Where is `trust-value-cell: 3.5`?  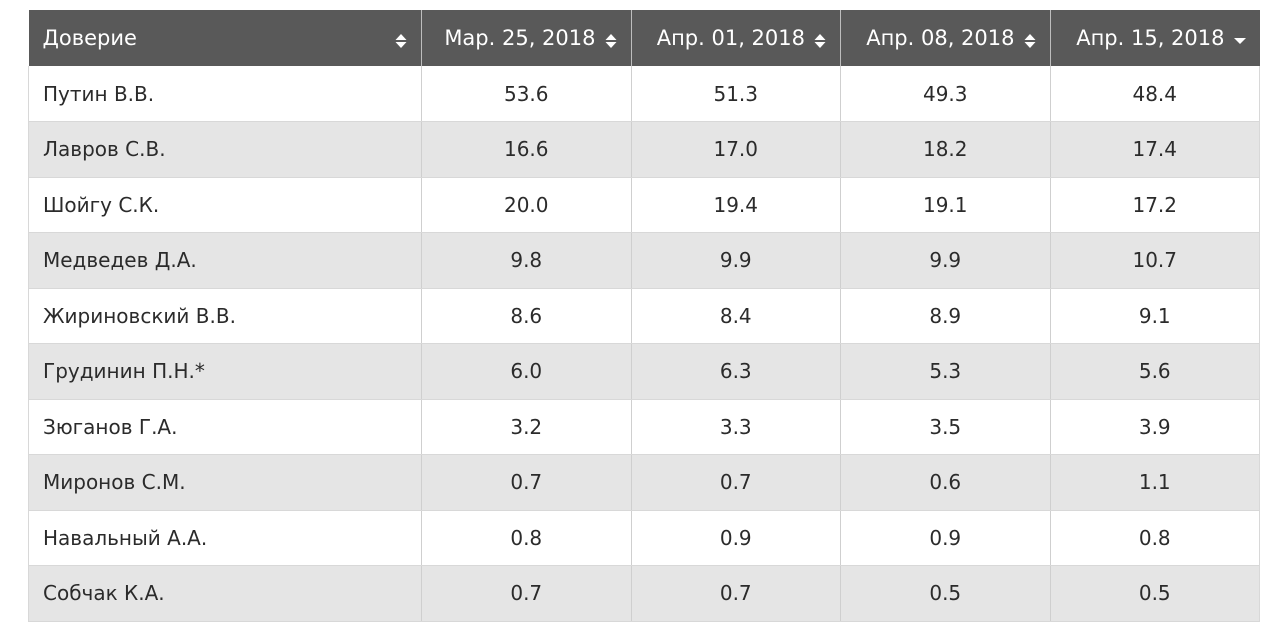 trust-value-cell: 3.5 is located at coordinates (945, 427).